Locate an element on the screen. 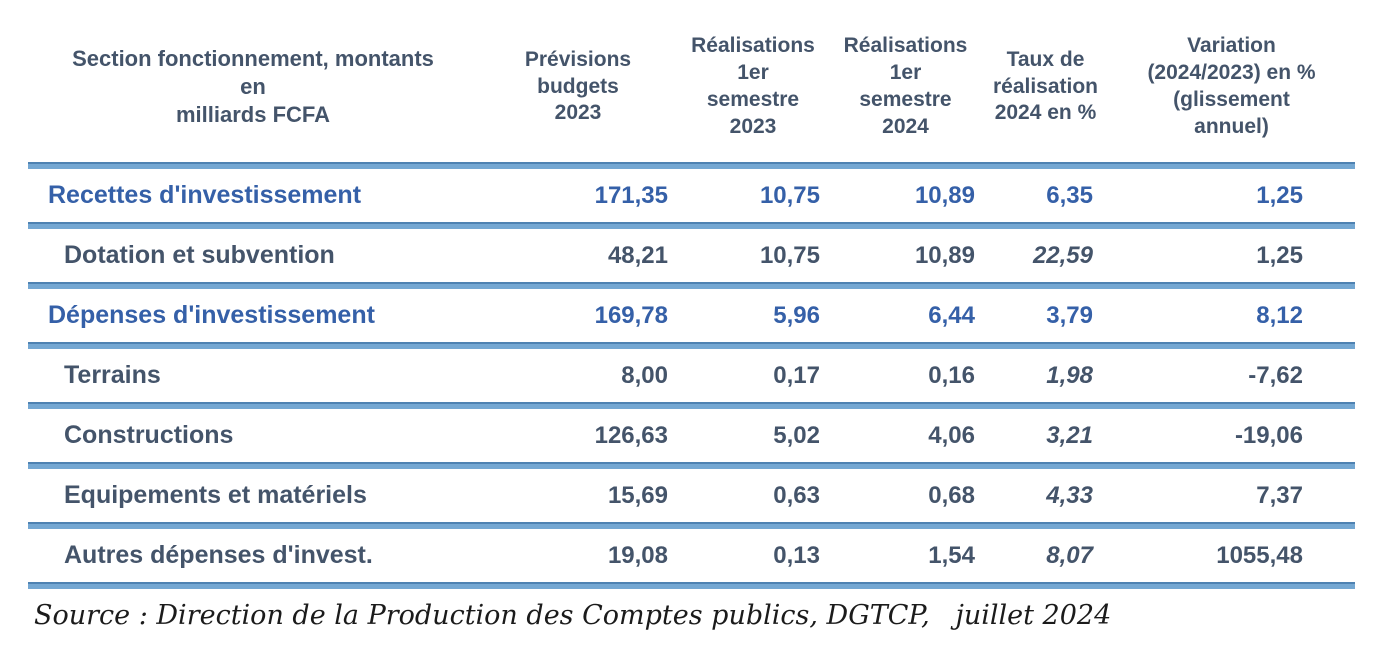 The height and width of the screenshot is (646, 1386). cell-previsions-budgets-2023: 126,63 is located at coordinates (631, 435).